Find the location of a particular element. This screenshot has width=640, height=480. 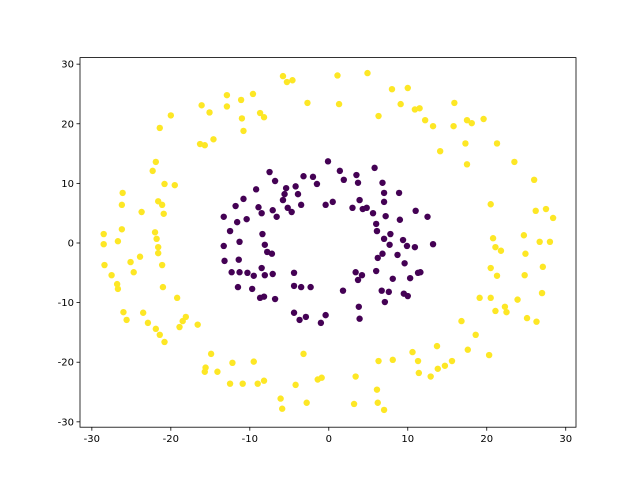

x-tick-label: -10 is located at coordinates (250, 439).